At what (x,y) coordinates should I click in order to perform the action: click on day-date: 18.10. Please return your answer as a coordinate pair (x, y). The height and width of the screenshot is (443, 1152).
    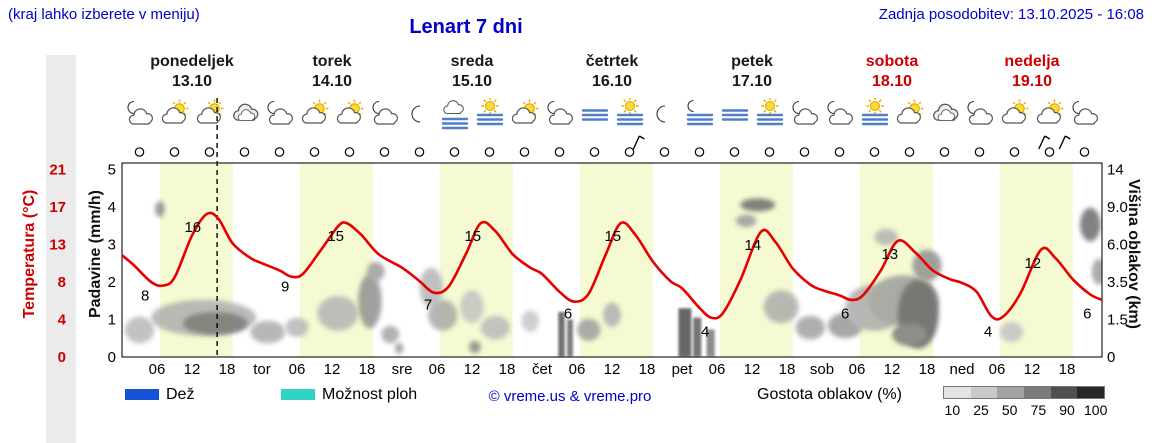
    Looking at the image, I should click on (892, 81).